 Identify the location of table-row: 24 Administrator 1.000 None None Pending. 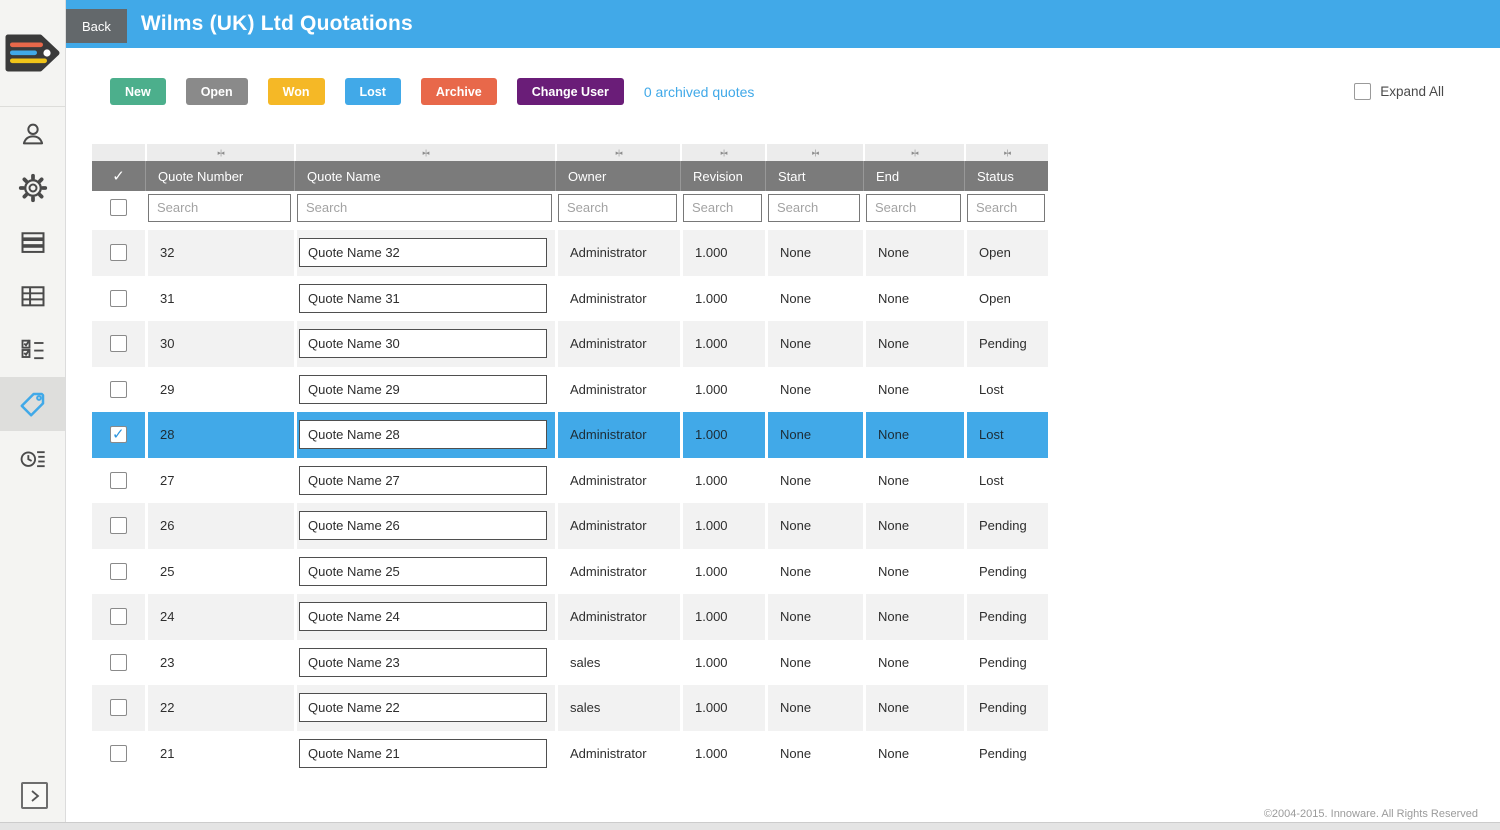
(570, 617).